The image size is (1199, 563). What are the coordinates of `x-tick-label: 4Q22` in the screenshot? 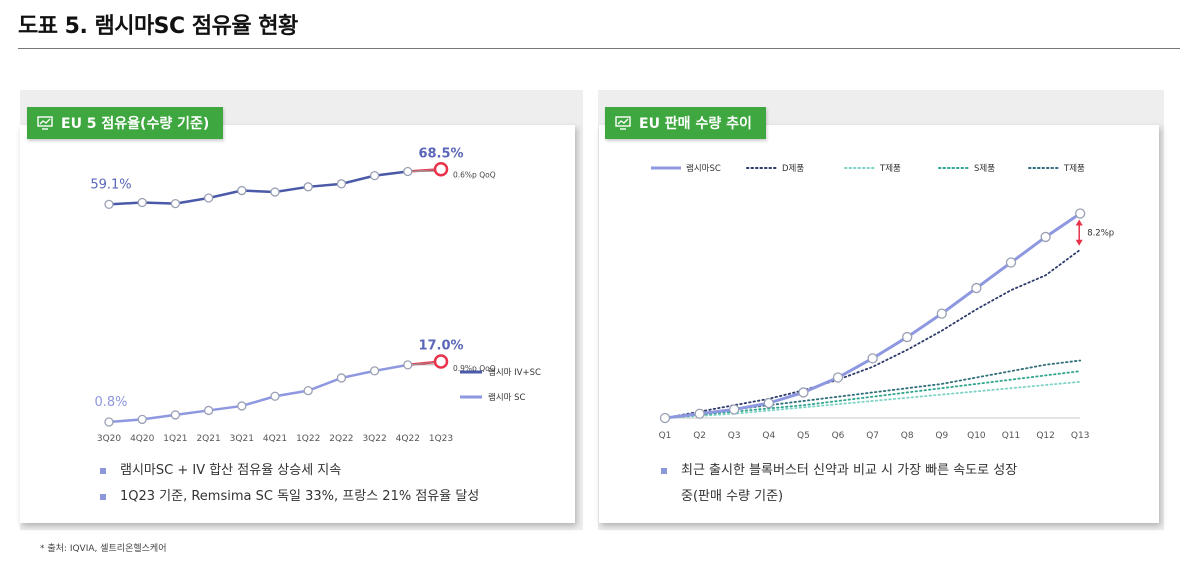 It's located at (408, 439).